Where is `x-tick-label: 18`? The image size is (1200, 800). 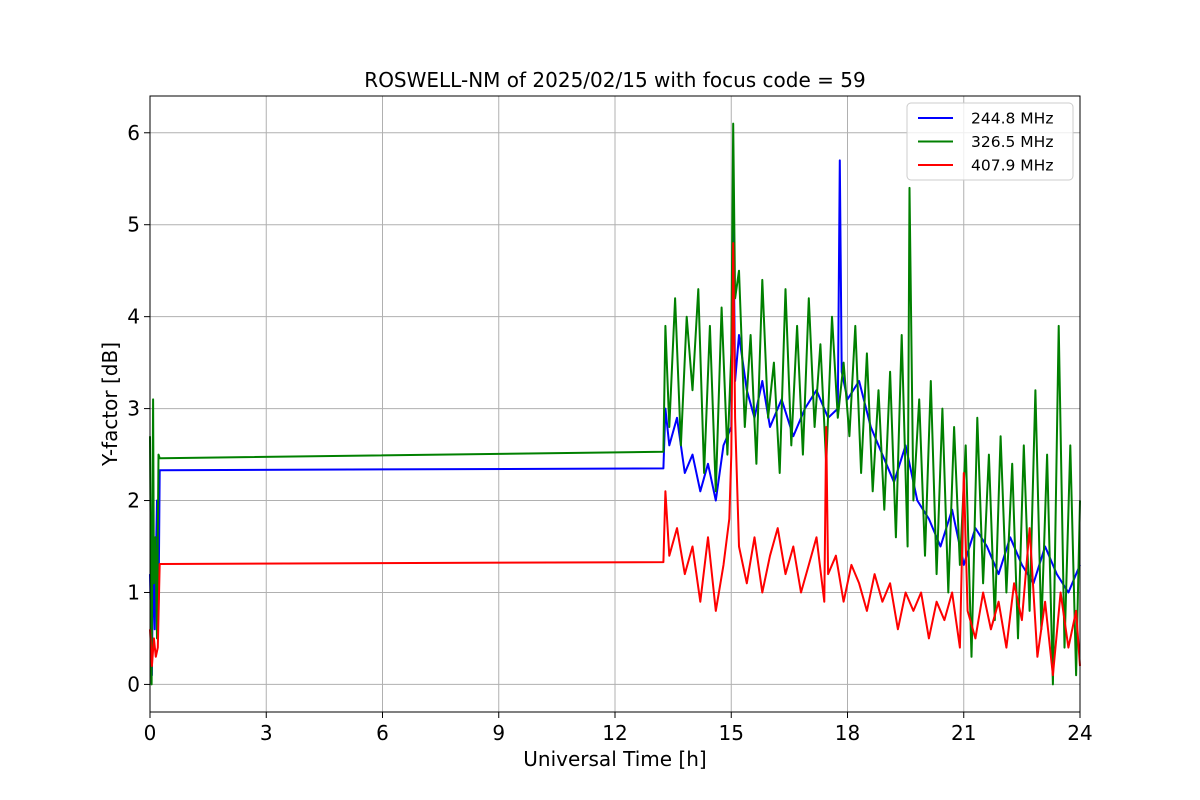
x-tick-label: 18 is located at coordinates (847, 733).